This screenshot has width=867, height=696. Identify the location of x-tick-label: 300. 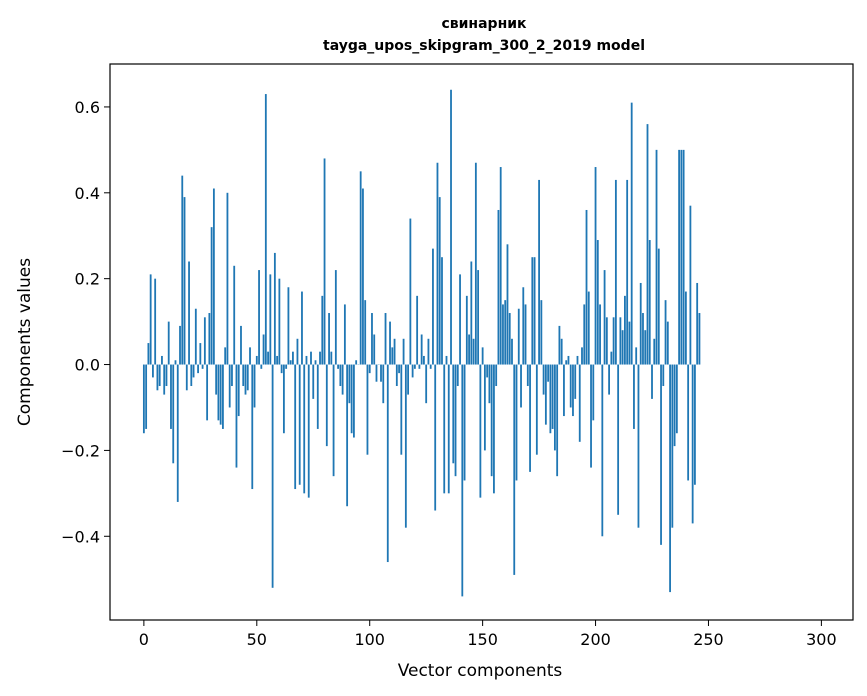
(821, 639).